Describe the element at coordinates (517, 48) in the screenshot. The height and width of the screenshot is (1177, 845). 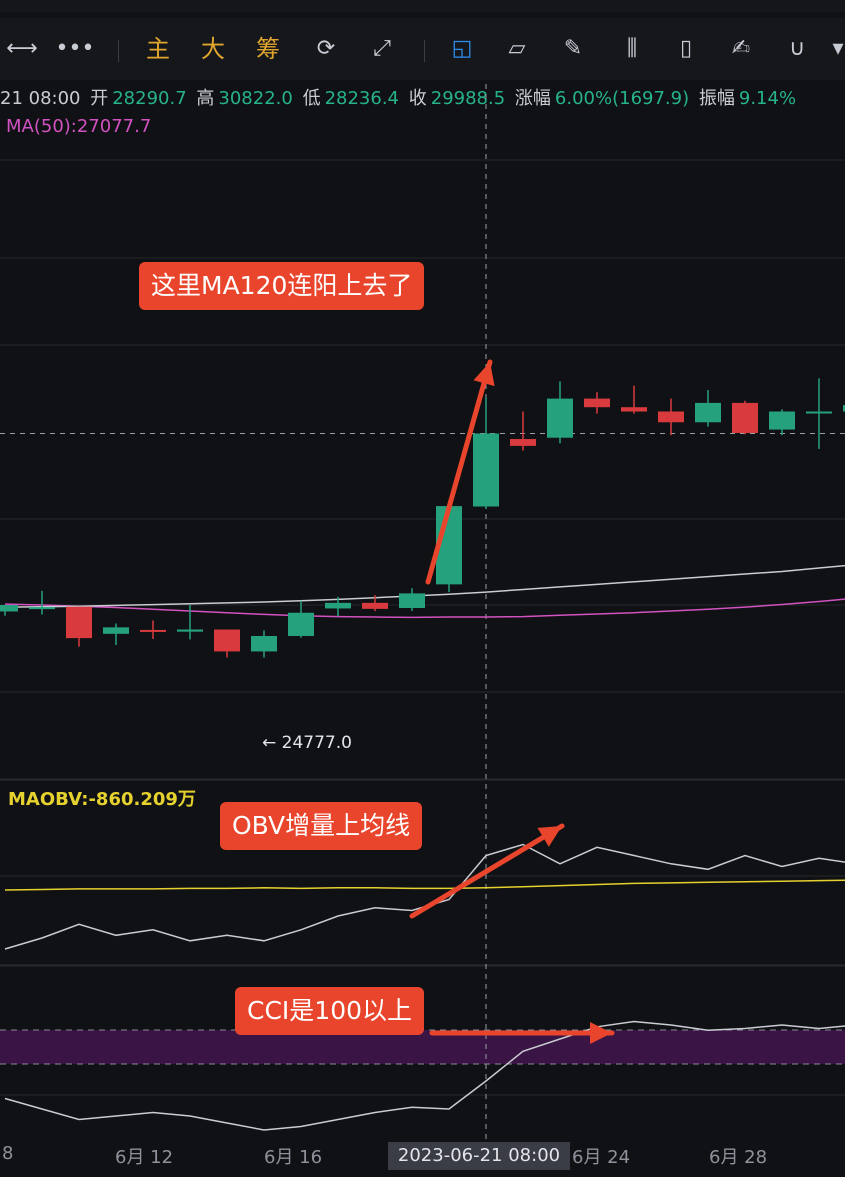
I see `ruler-button: ▱` at that location.